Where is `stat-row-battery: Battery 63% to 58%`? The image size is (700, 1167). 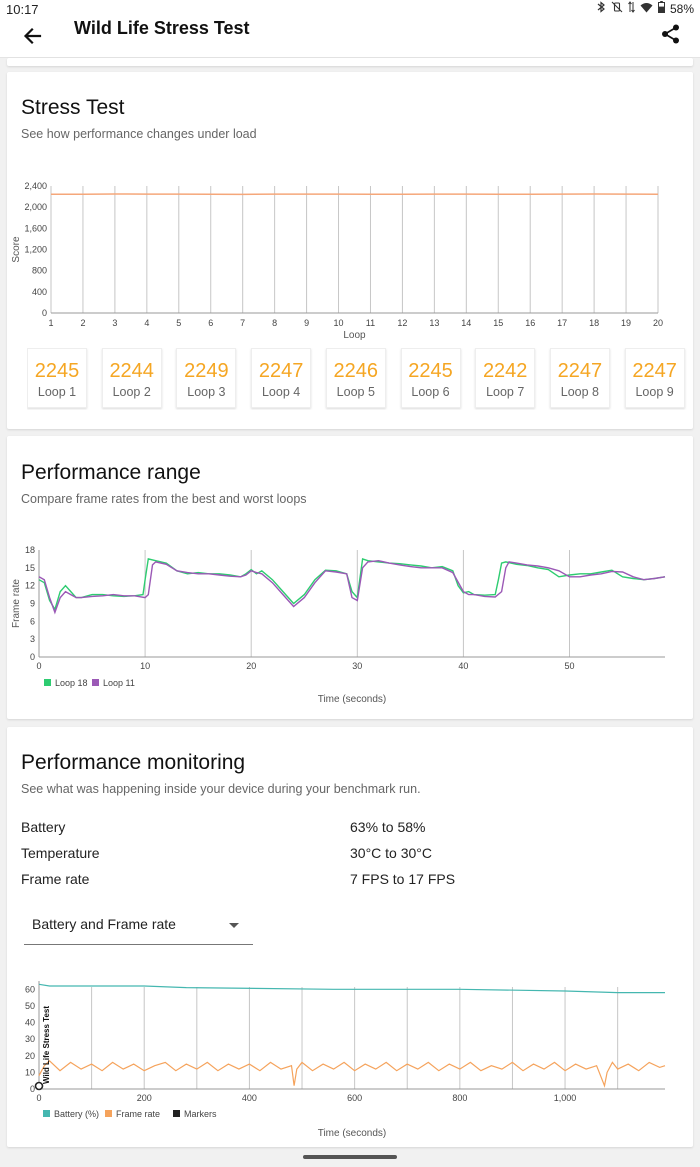 stat-row-battery: Battery 63% to 58% is located at coordinates (351, 832).